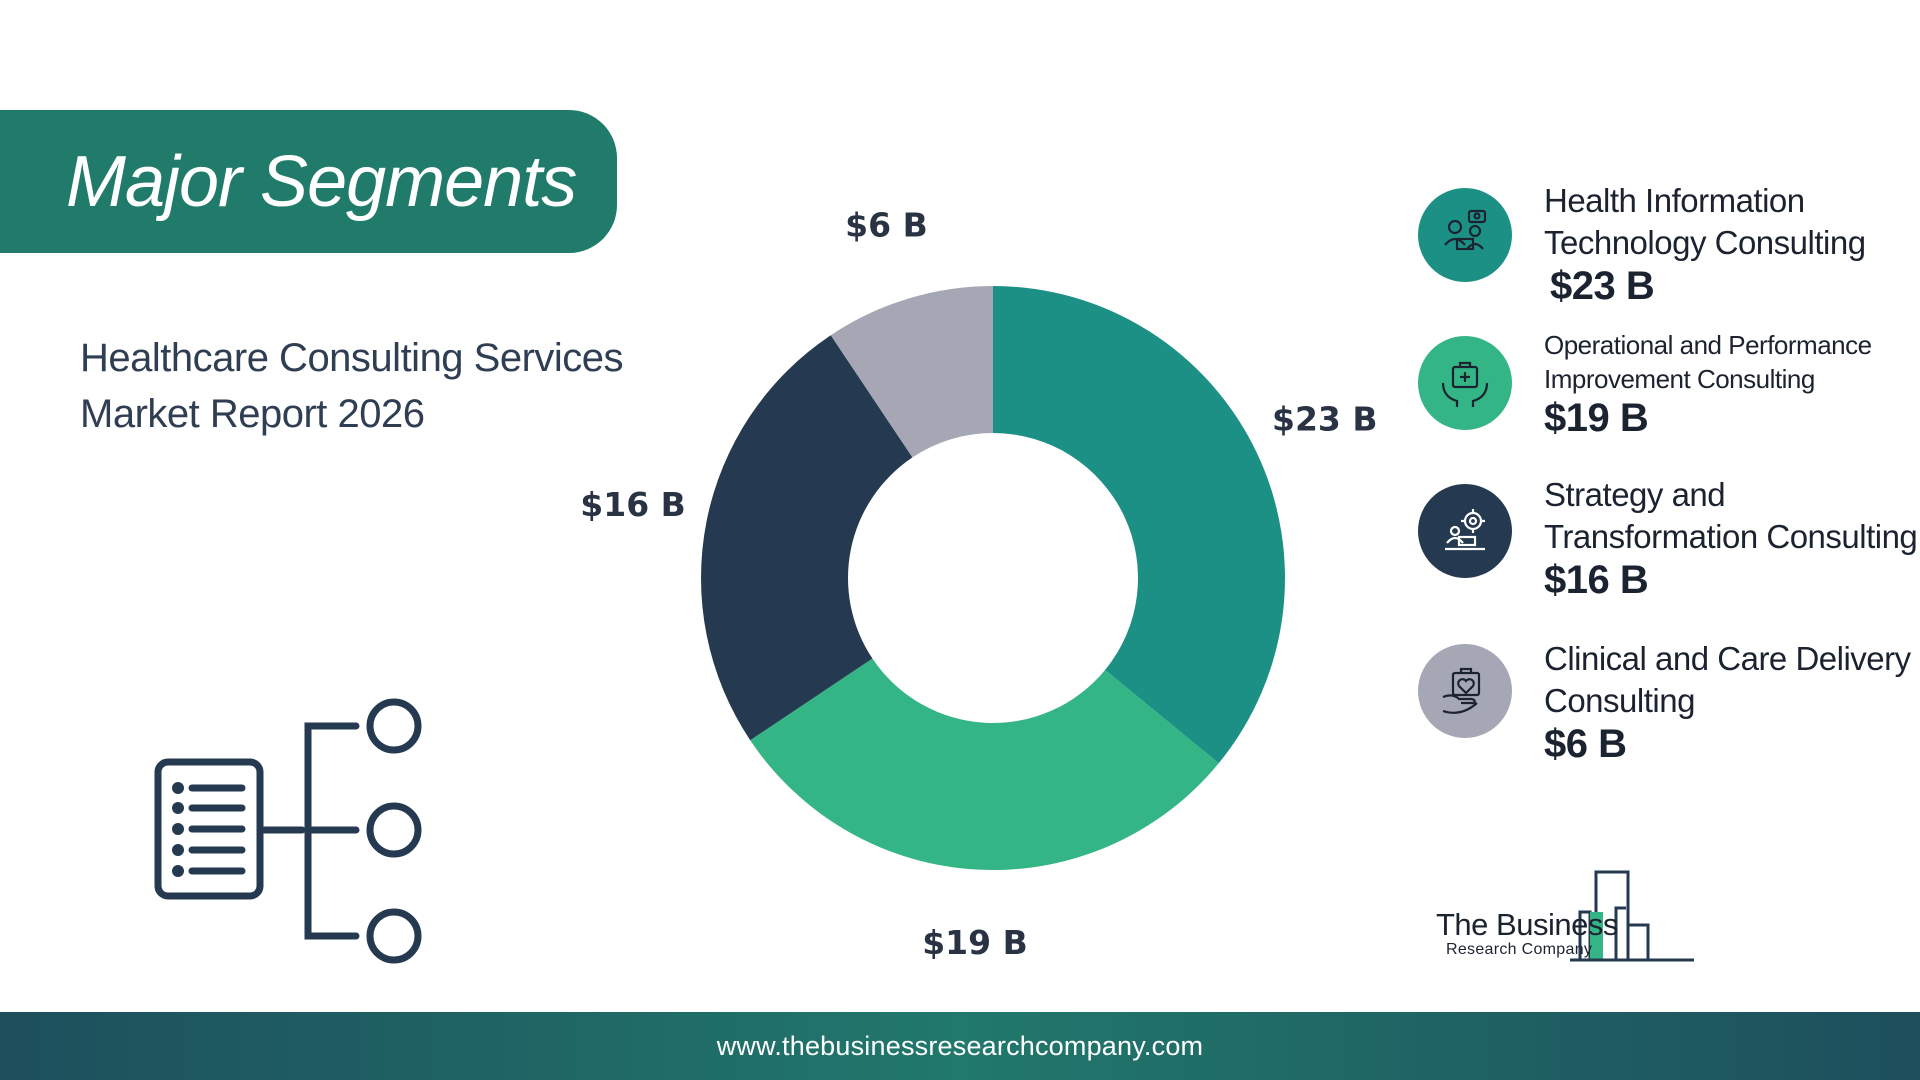 Image resolution: width=1920 pixels, height=1080 pixels. What do you see at coordinates (1596, 418) in the screenshot?
I see `legend-value: $19 B` at bounding box center [1596, 418].